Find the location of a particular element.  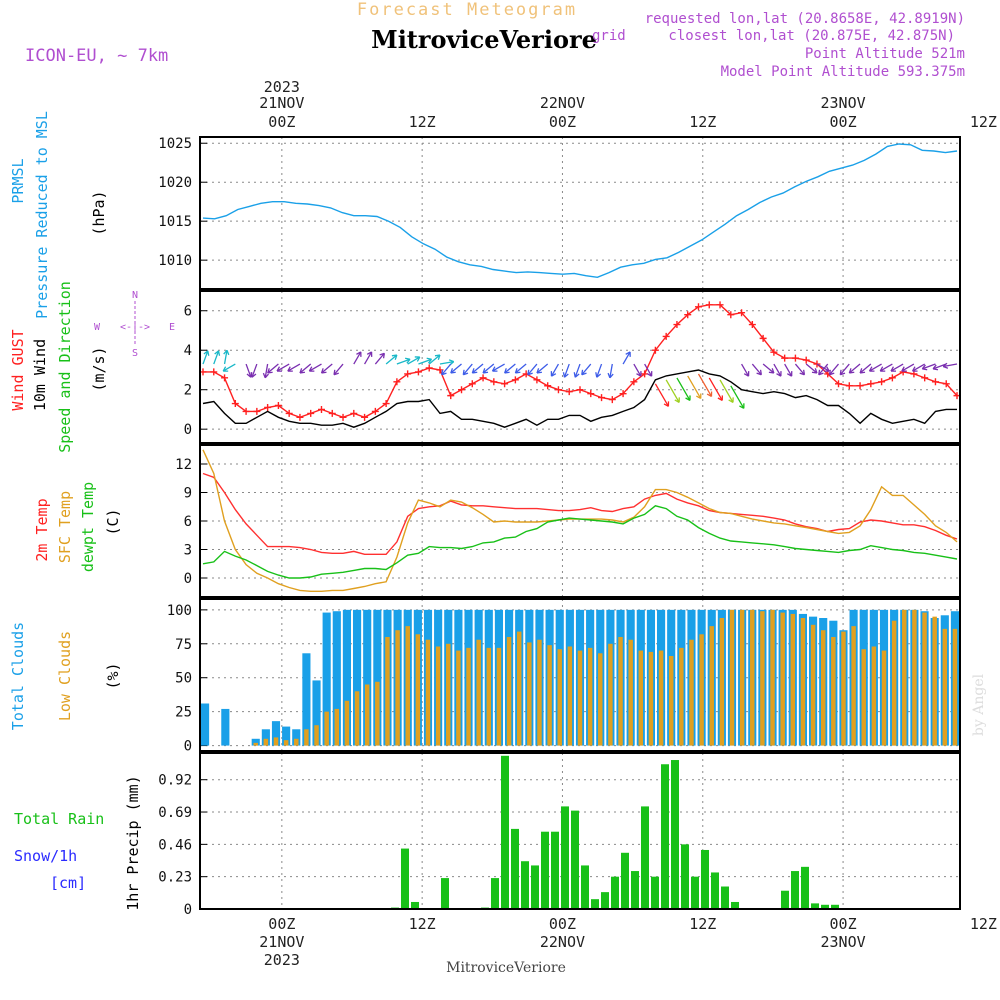

y-tick-label: 25 is located at coordinates (183, 713).